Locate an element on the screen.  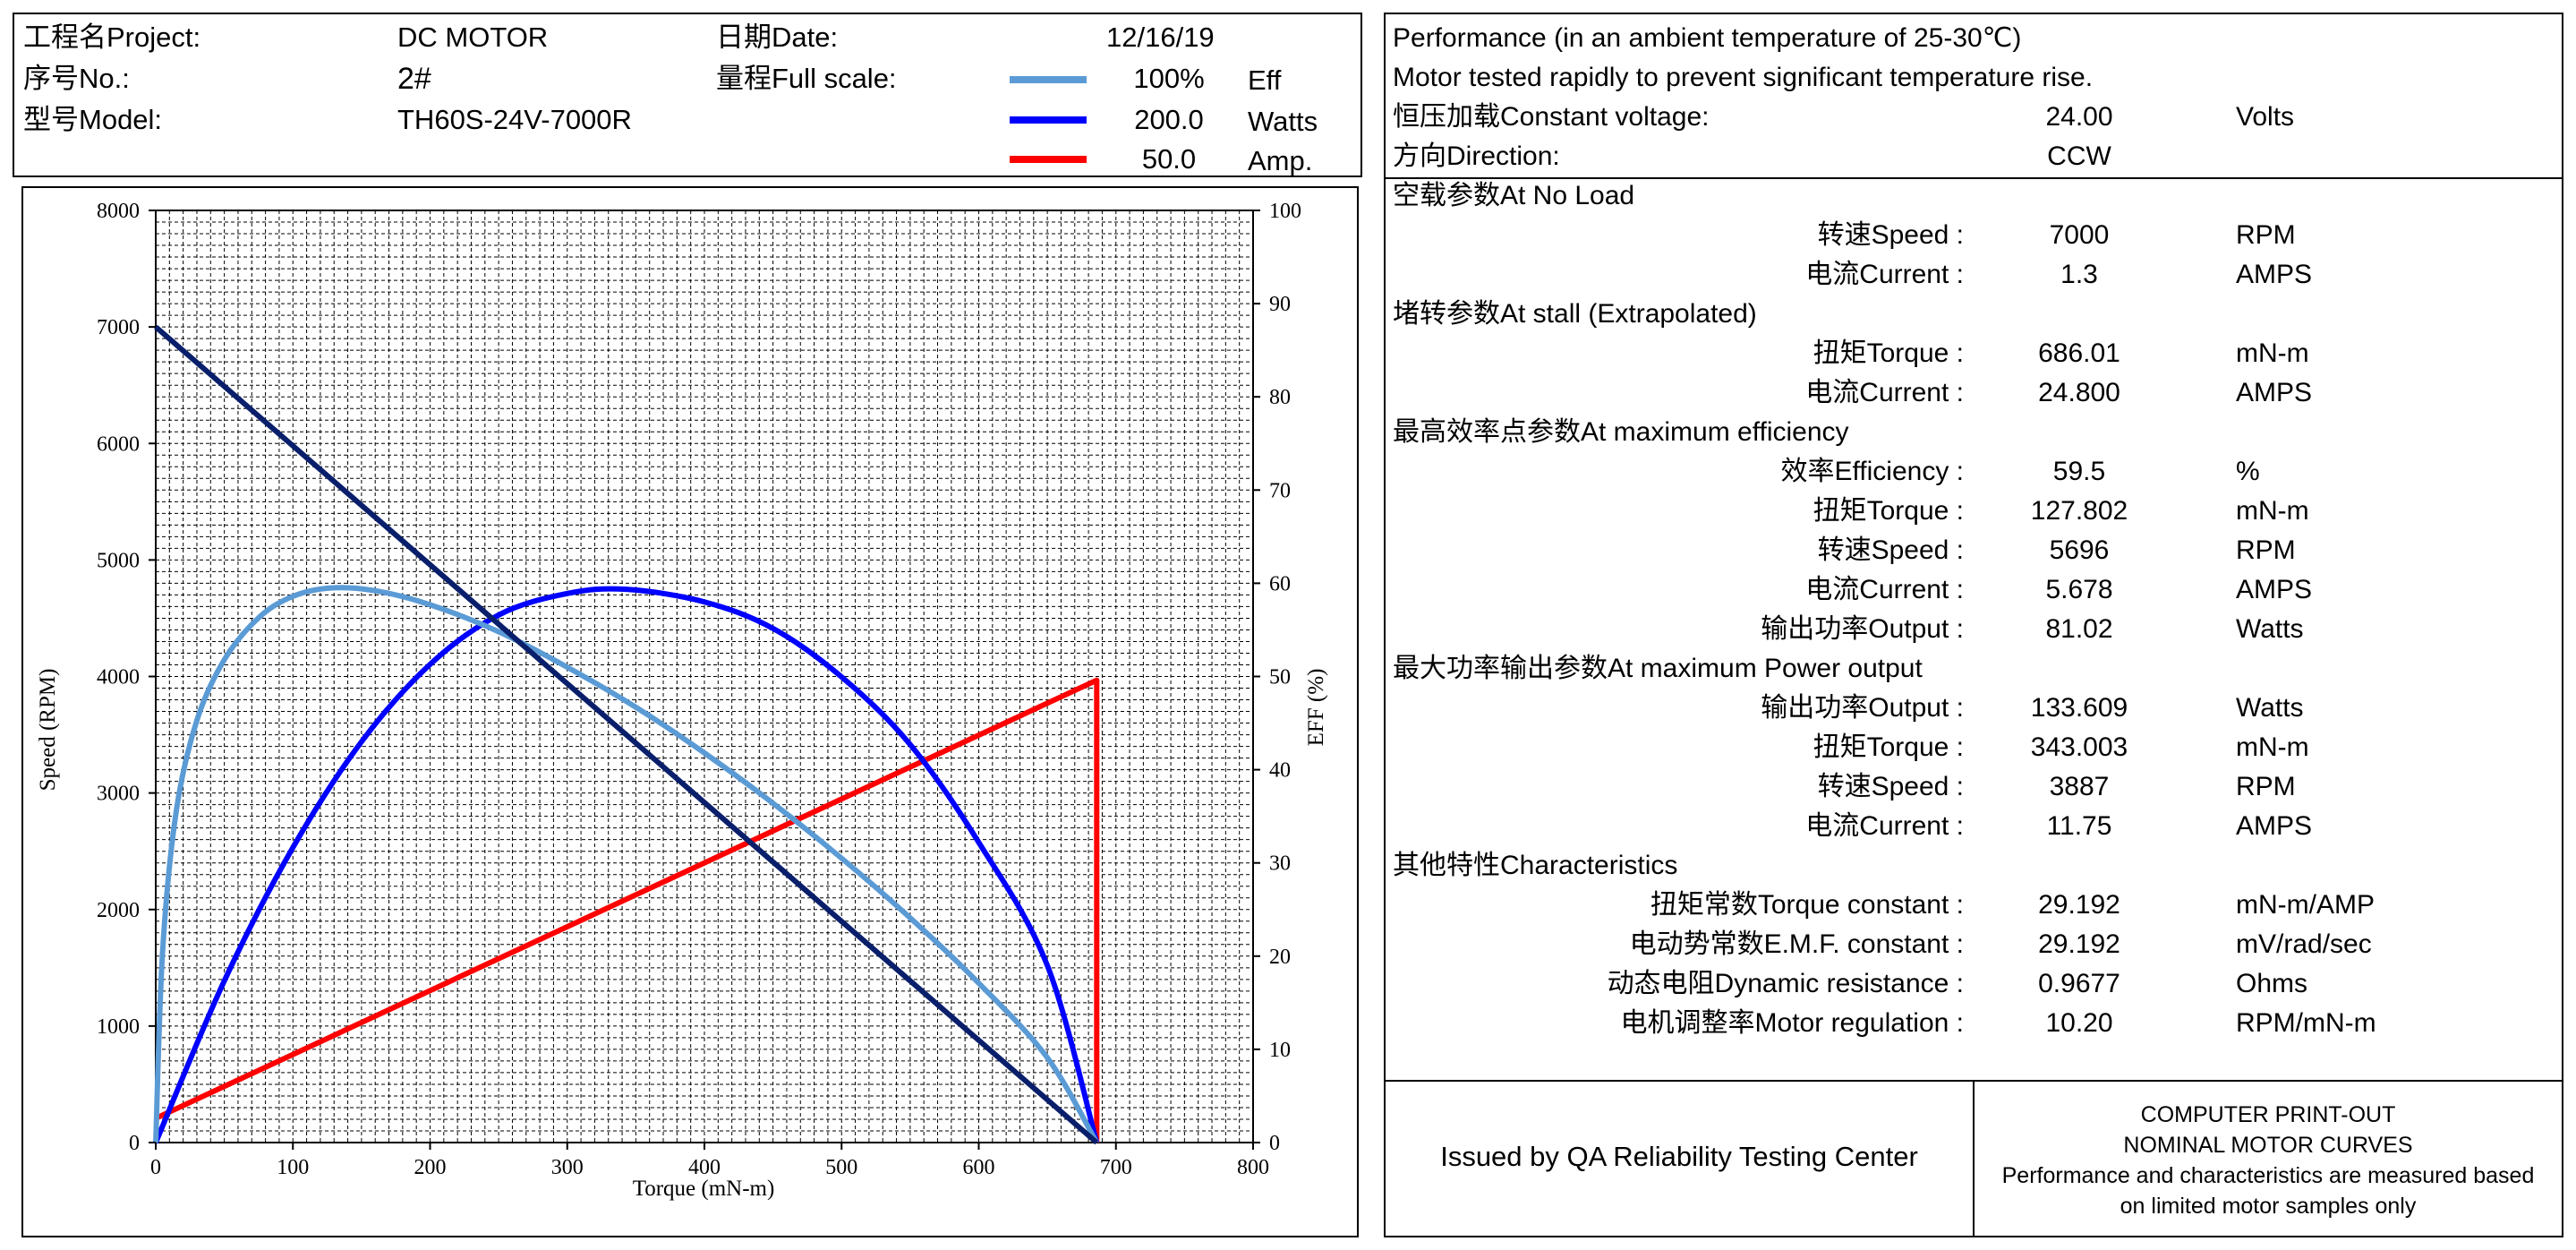
y2-tick-label: 80 is located at coordinates (1280, 397).